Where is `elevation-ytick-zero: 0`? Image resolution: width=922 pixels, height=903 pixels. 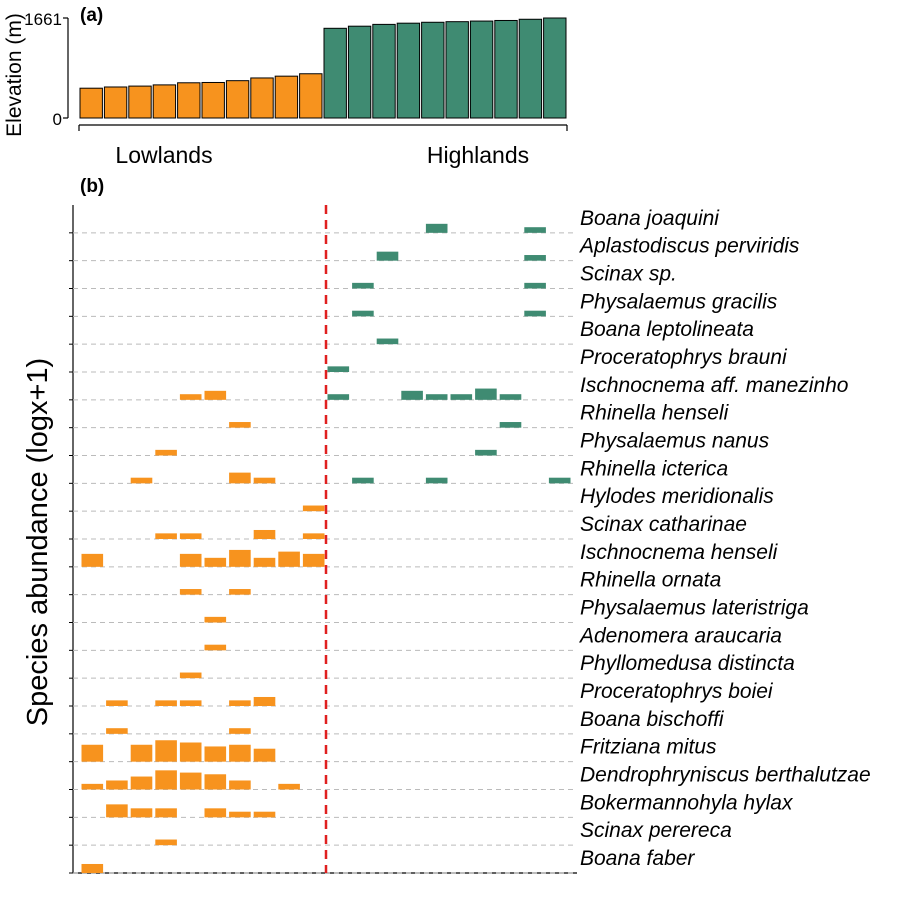 elevation-ytick-zero: 0 is located at coordinates (57, 119).